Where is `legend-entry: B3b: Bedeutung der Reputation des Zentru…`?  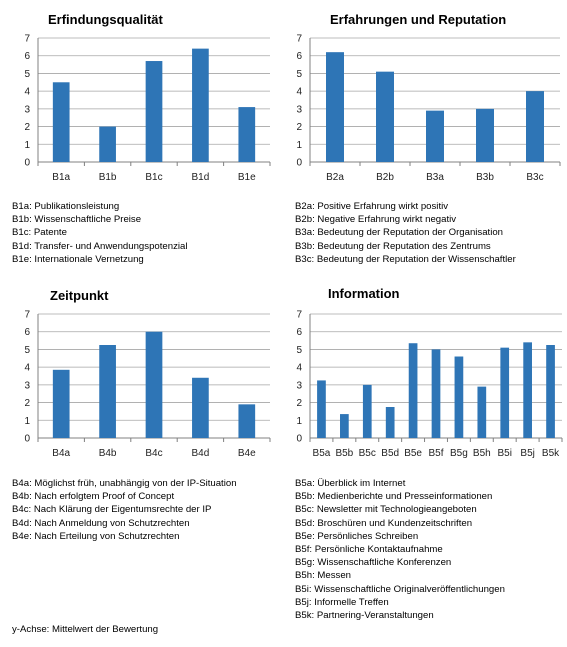 legend-entry: B3b: Bedeutung der Reputation des Zentru… is located at coordinates (393, 246).